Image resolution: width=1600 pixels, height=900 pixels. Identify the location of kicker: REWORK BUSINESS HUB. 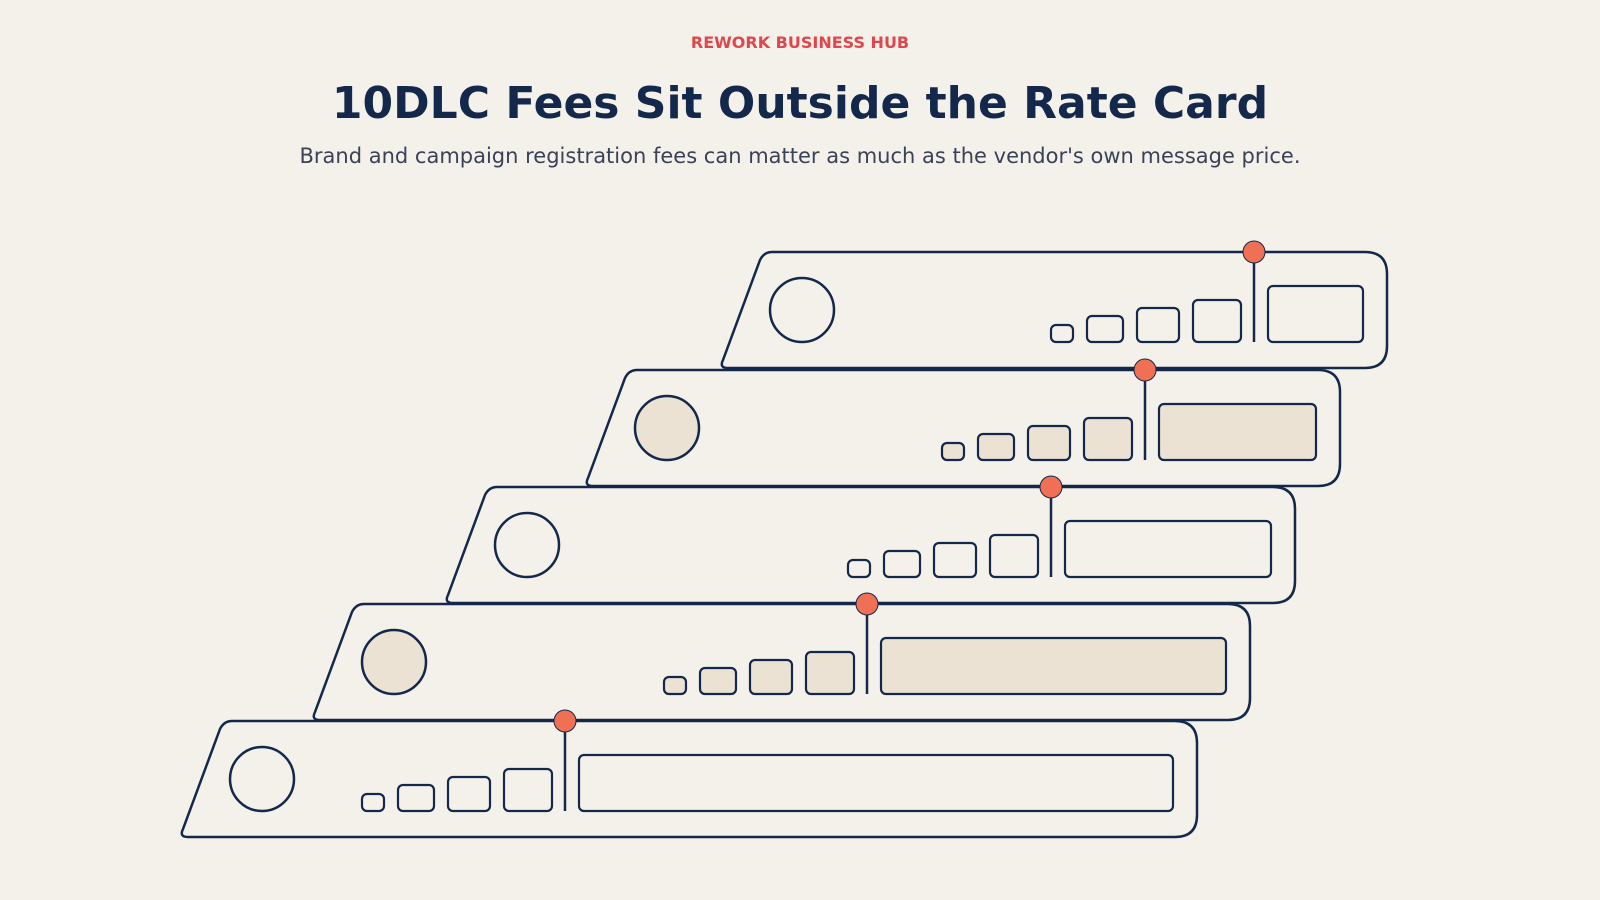
(800, 42).